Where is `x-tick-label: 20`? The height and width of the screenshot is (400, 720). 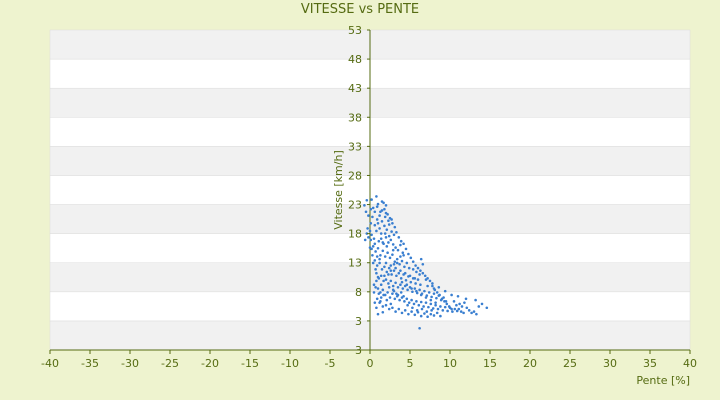
x-tick-label: 20 is located at coordinates (530, 363).